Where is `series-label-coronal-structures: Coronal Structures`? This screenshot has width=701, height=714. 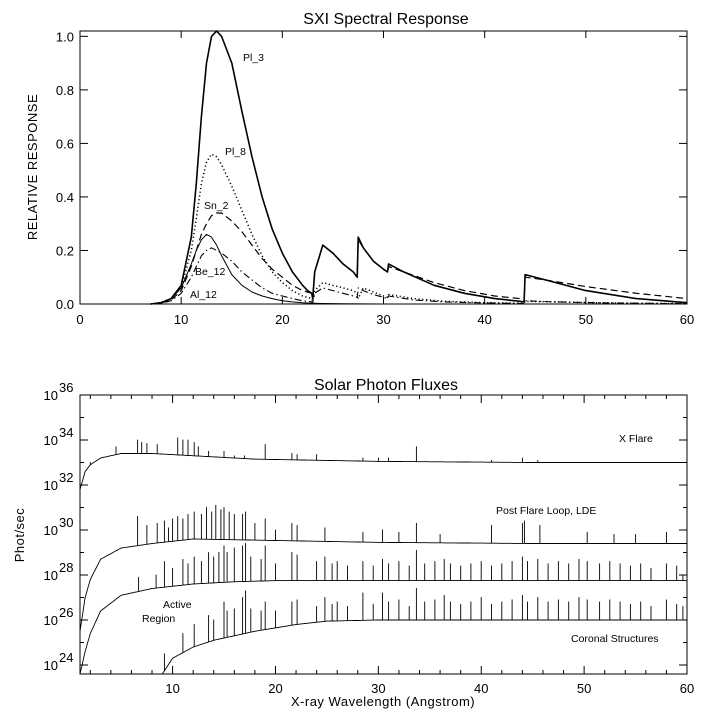
series-label-coronal-structures: Coronal Structures is located at coordinates (615, 639).